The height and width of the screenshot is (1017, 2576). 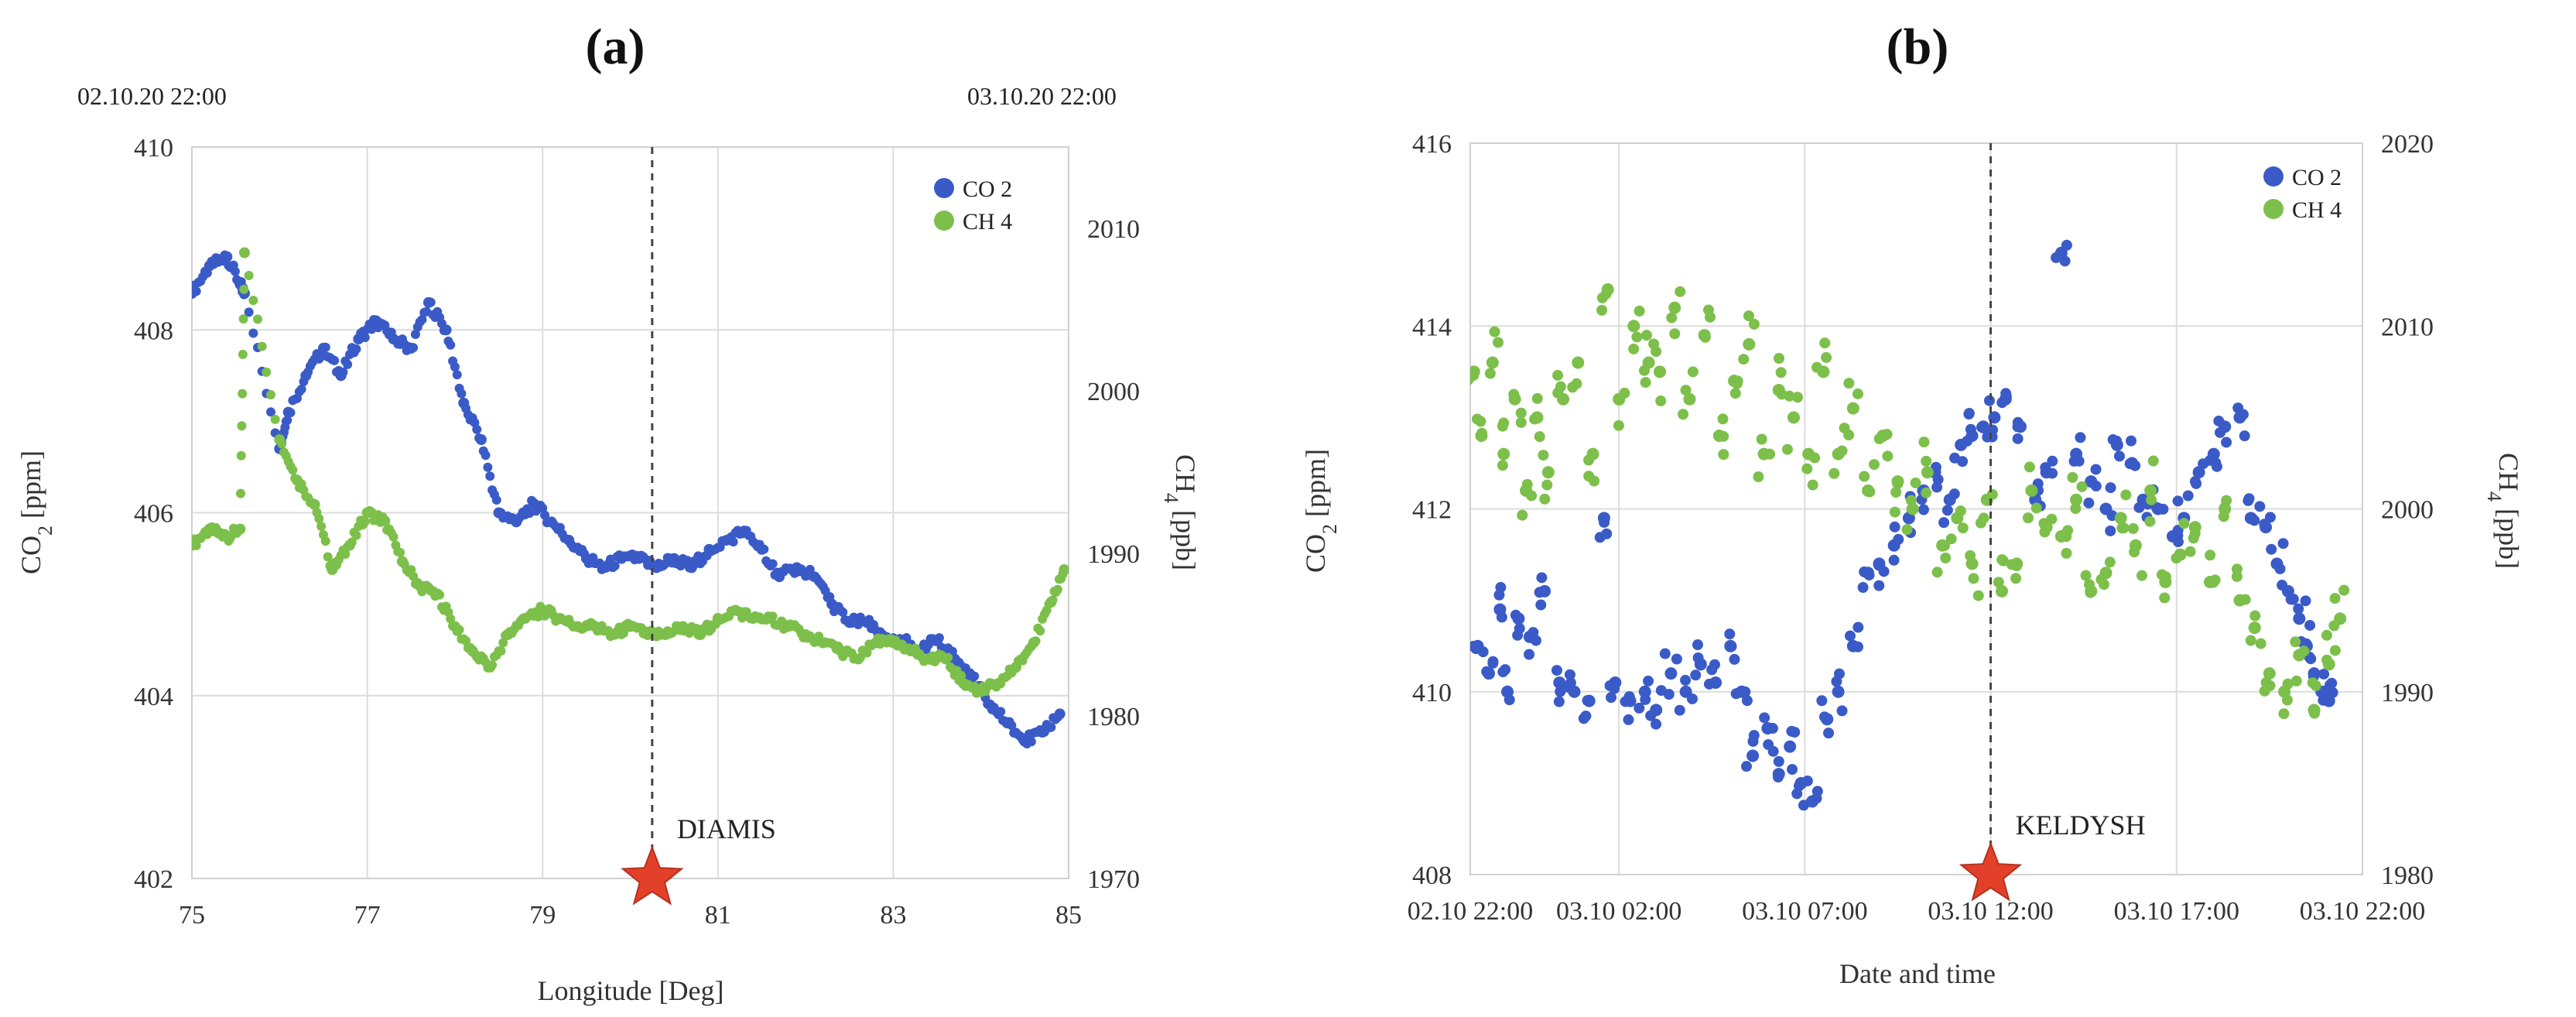 I want to click on panel-a-right-axis-title: CH4 [ppb], so click(x=1181, y=512).